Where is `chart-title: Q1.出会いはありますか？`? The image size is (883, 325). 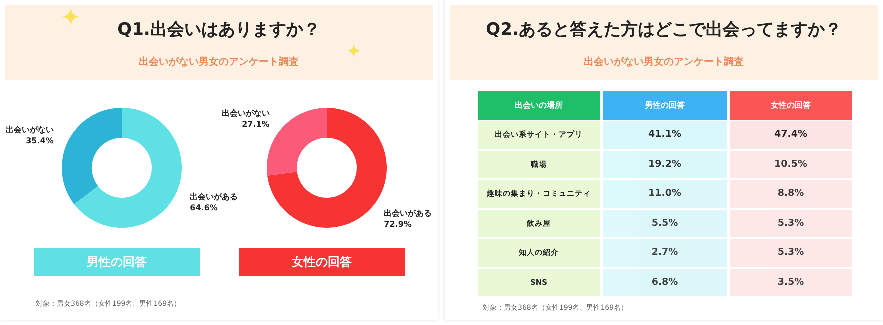 chart-title: Q1.出会いはありますか？ is located at coordinates (219, 30).